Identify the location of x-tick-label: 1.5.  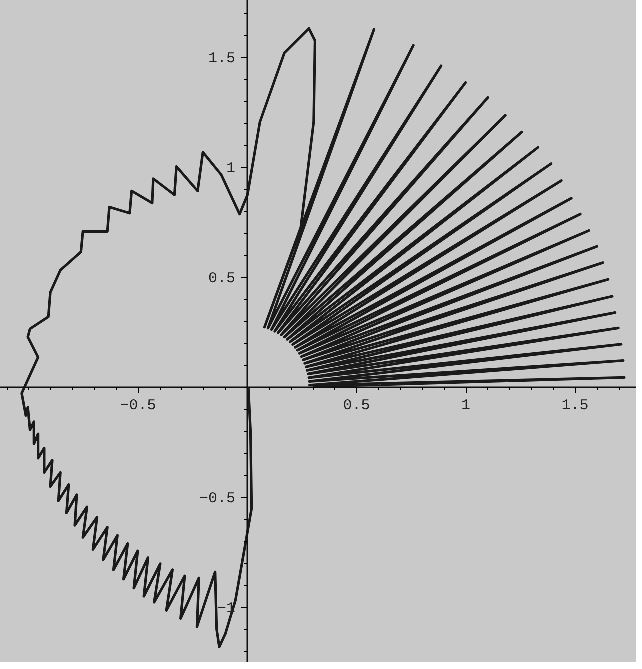
(575, 406).